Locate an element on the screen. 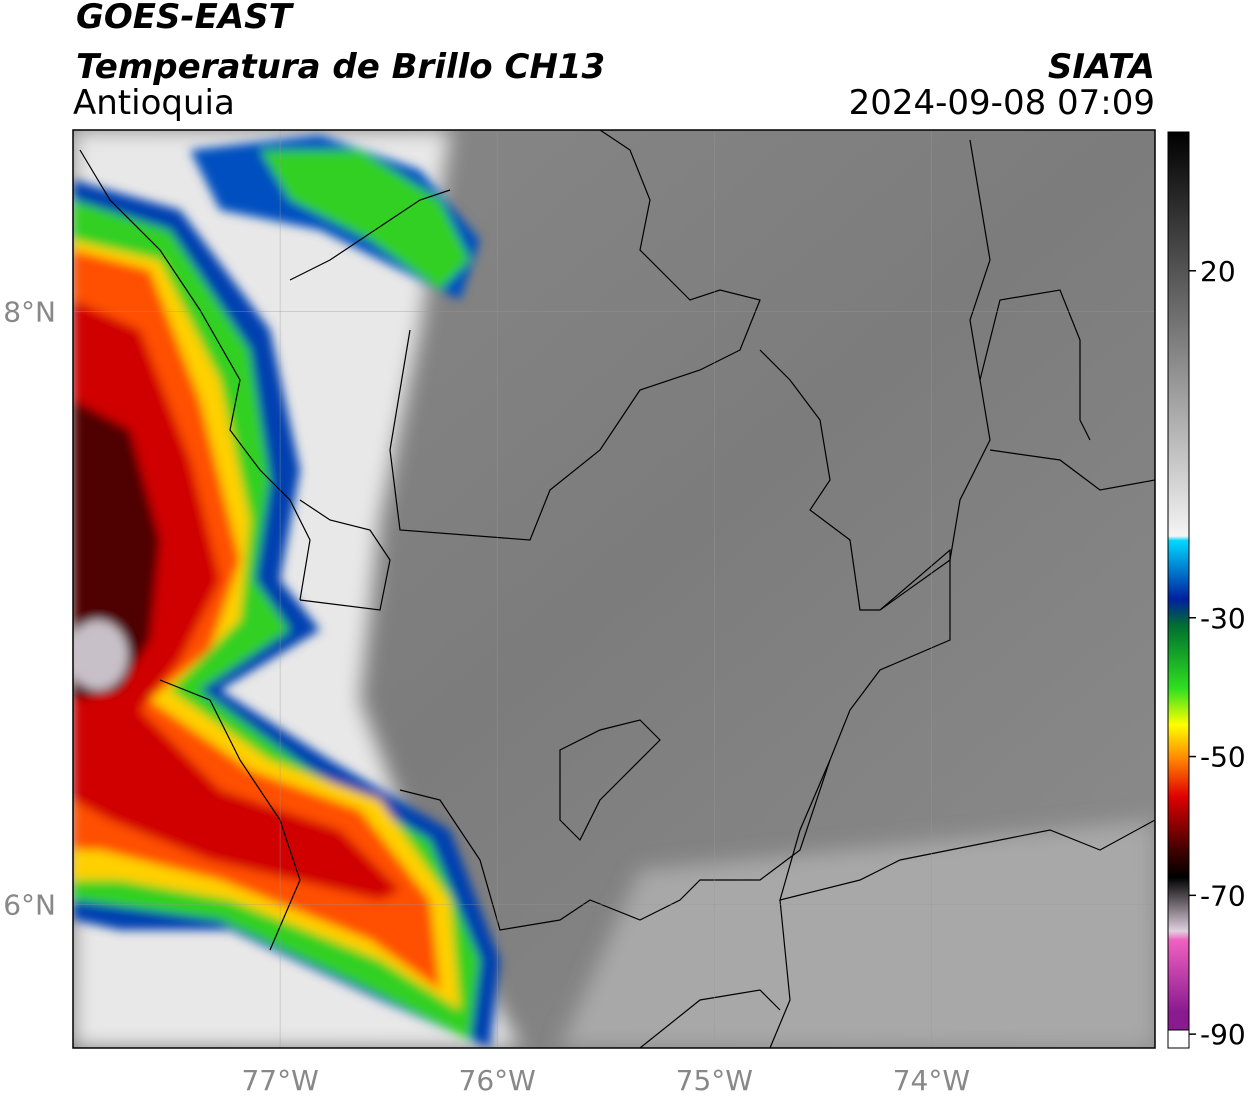  colorbar is located at coordinates (1178, 581).